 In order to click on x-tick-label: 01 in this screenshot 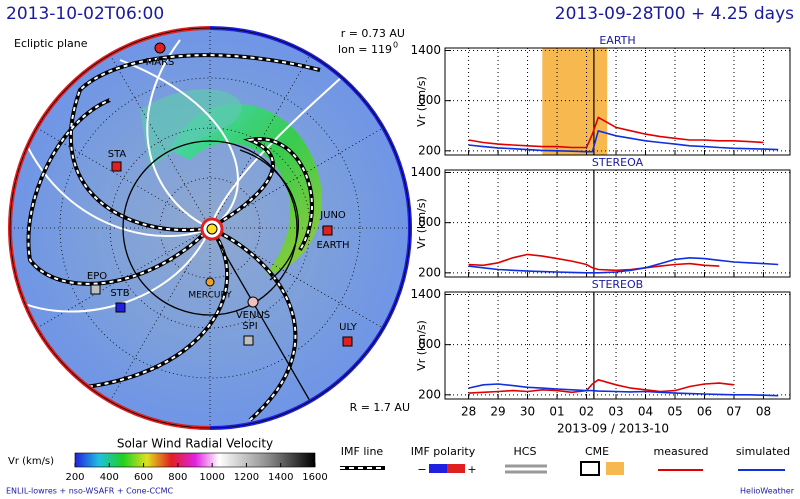, I will do `click(556, 412)`.